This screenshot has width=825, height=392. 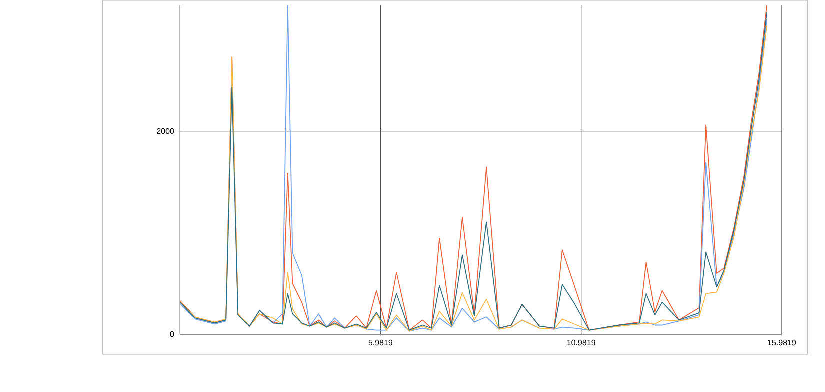 What do you see at coordinates (172, 334) in the screenshot?
I see `y-tick-label: 0` at bounding box center [172, 334].